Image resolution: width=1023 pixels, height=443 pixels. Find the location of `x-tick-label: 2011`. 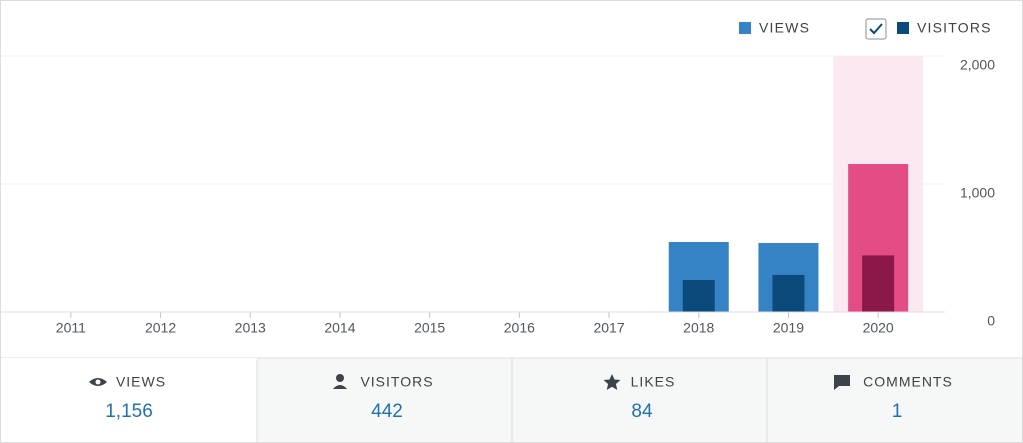

x-tick-label: 2011 is located at coordinates (71, 328).